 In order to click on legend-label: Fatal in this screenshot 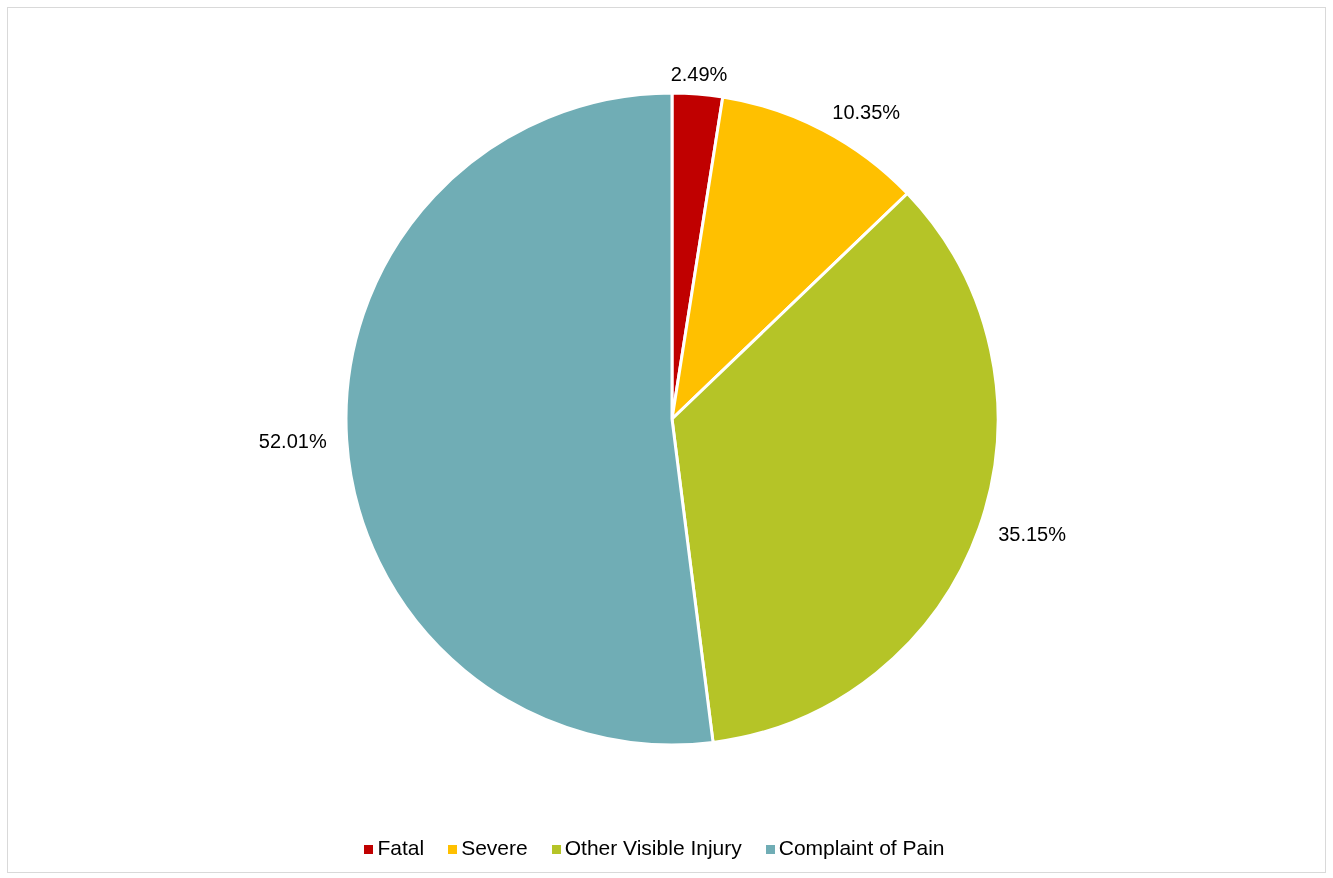, I will do `click(401, 847)`.